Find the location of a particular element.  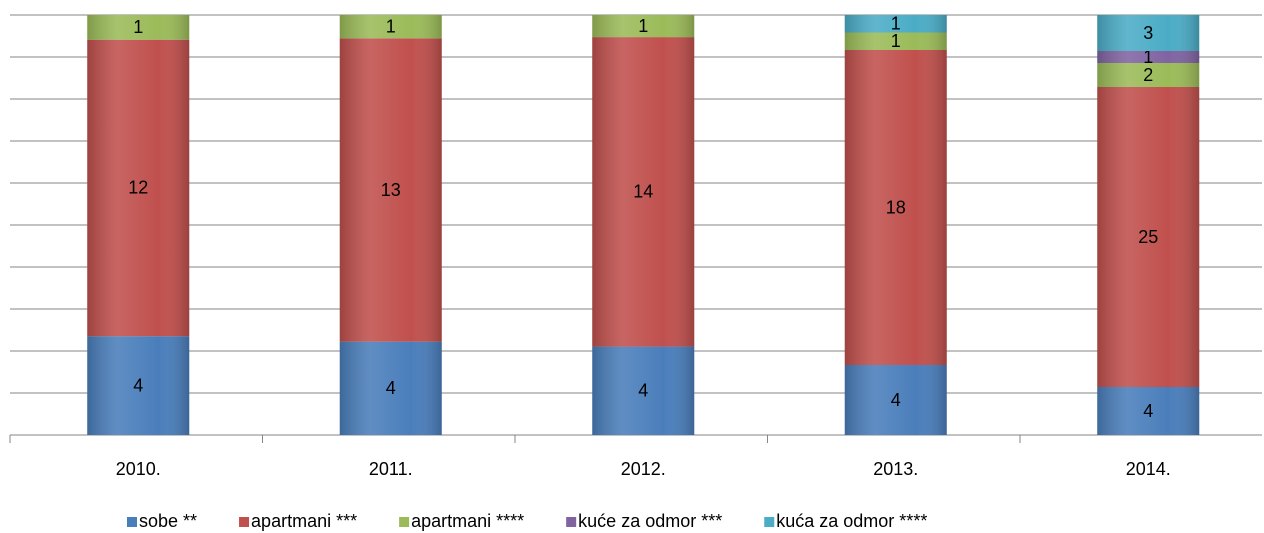

data-label: 2 is located at coordinates (1148, 75).